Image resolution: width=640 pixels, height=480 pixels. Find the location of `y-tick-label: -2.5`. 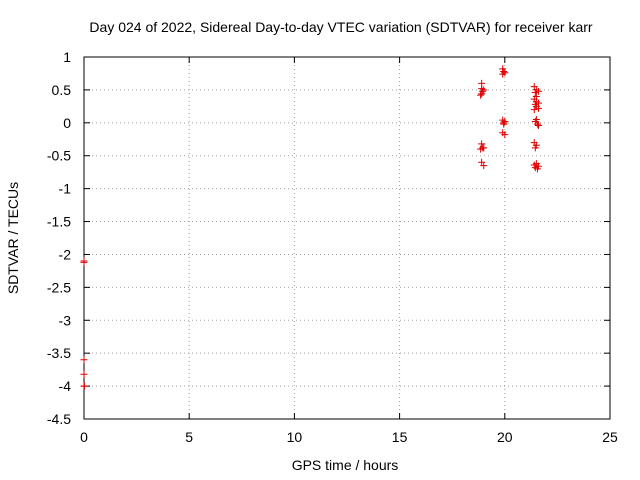

y-tick-label: -2.5 is located at coordinates (59, 287).